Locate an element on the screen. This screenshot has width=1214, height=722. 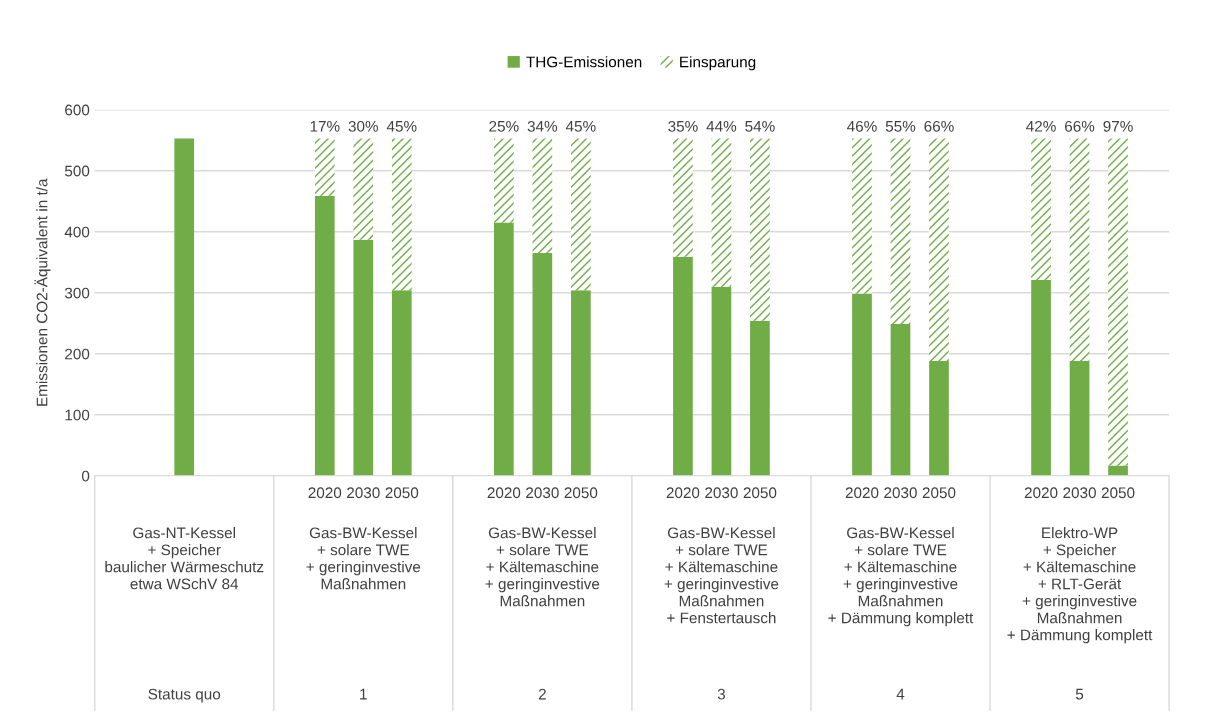
y-tick-label: 500 is located at coordinates (77, 171).